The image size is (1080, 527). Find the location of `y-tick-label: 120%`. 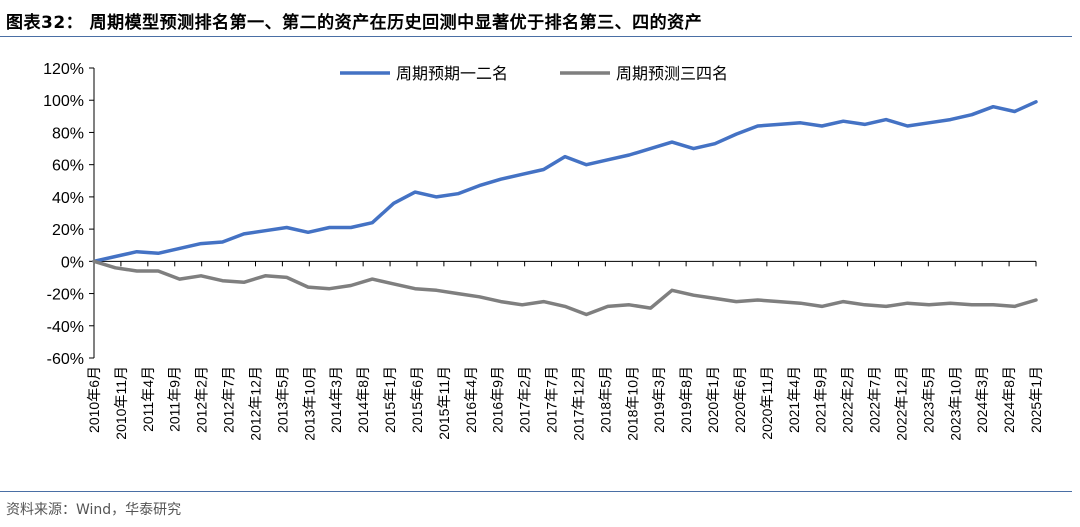

y-tick-label: 120% is located at coordinates (63, 69).